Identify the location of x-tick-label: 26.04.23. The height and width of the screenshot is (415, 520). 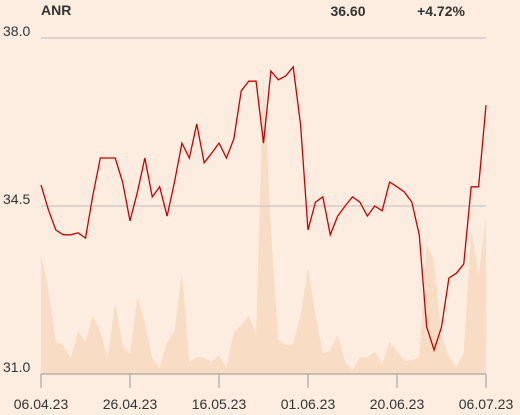
(130, 404).